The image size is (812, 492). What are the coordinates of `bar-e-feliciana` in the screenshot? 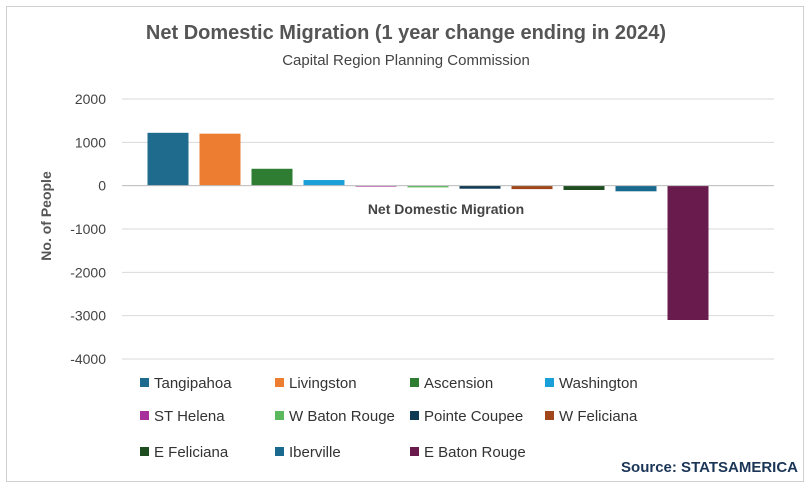 It's located at (584, 187).